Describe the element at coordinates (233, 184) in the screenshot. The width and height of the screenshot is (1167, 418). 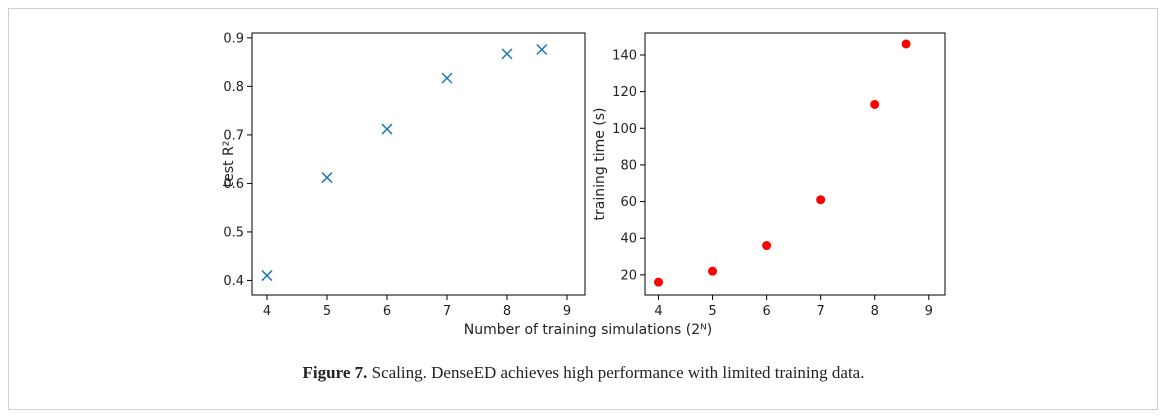
I see `r2-y-tick-label: 0.6` at that location.